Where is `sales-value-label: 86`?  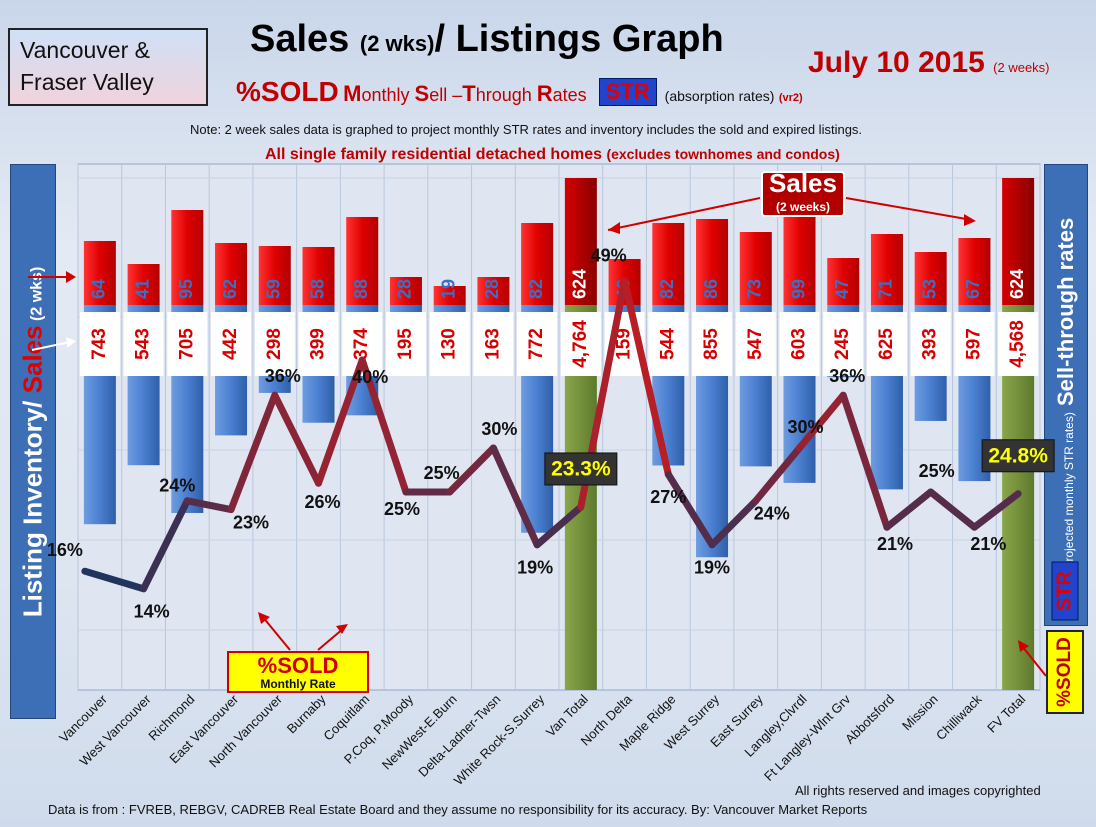 sales-value-label: 86 is located at coordinates (711, 289).